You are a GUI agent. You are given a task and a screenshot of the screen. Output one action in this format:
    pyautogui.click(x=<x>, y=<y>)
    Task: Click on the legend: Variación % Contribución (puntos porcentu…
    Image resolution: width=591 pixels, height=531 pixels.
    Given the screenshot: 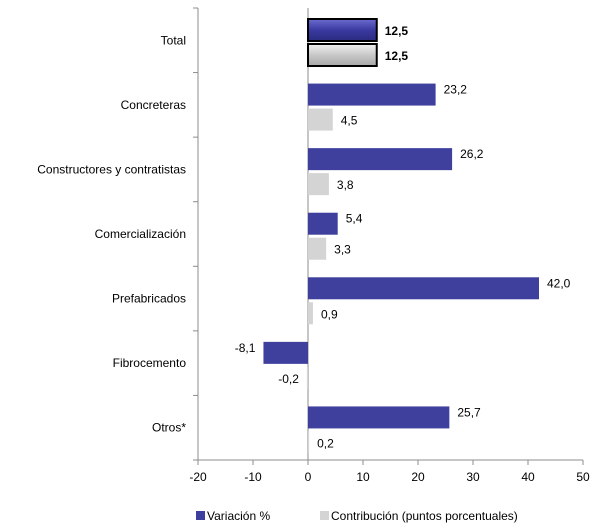 What is the action you would take?
    pyautogui.click(x=357, y=516)
    